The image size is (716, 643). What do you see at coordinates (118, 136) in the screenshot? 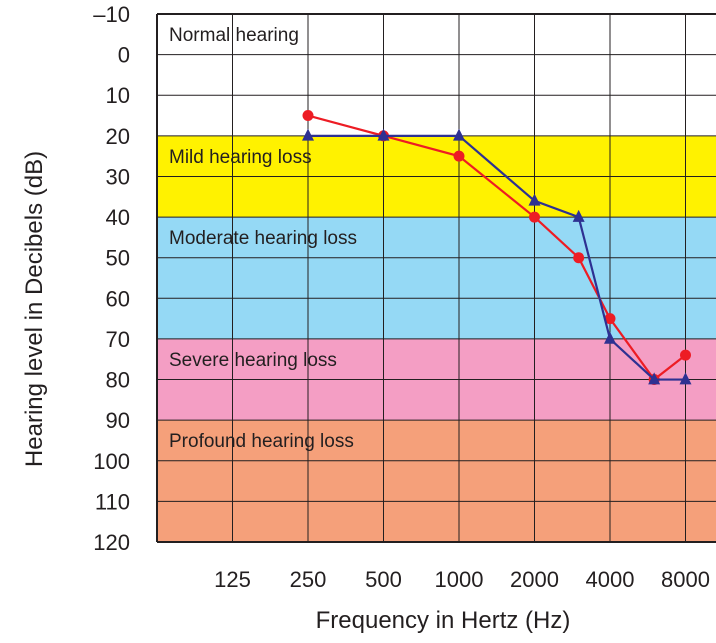
I see `y-tick-label: 20` at bounding box center [118, 136].